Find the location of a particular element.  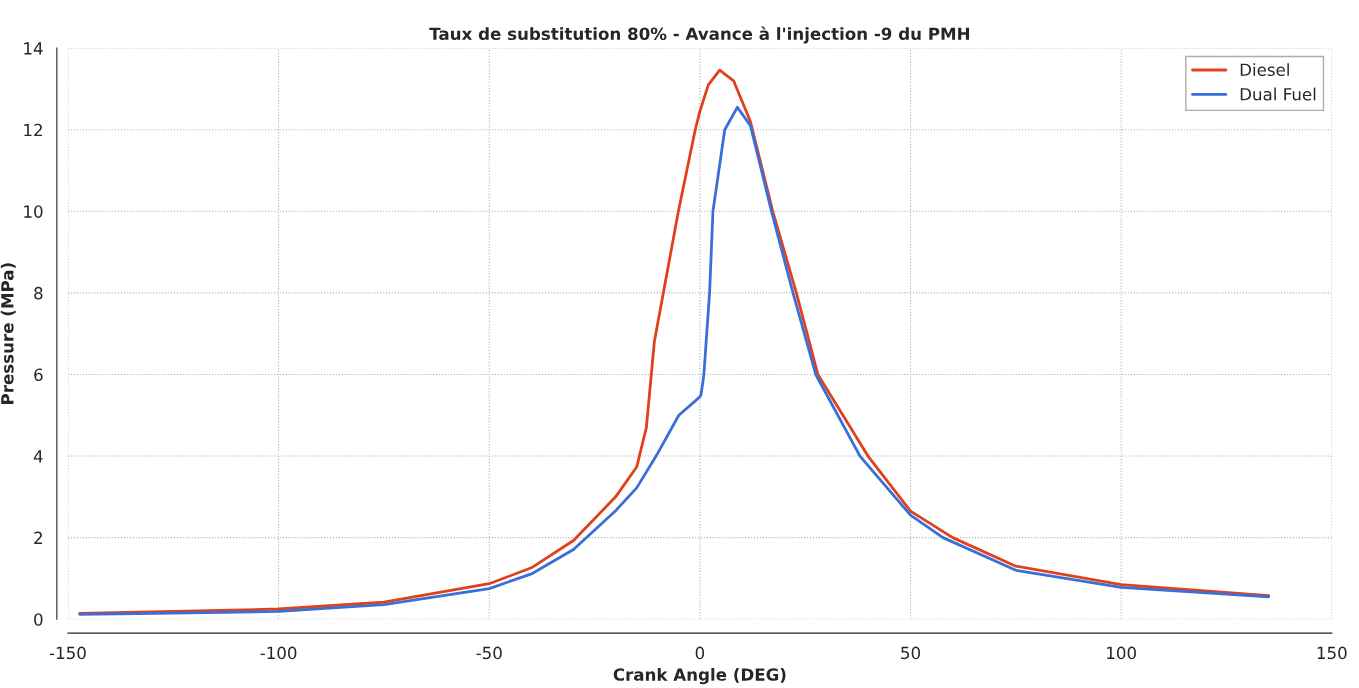

x-axis-title: Crank Angle (DEG) is located at coordinates (699, 676).